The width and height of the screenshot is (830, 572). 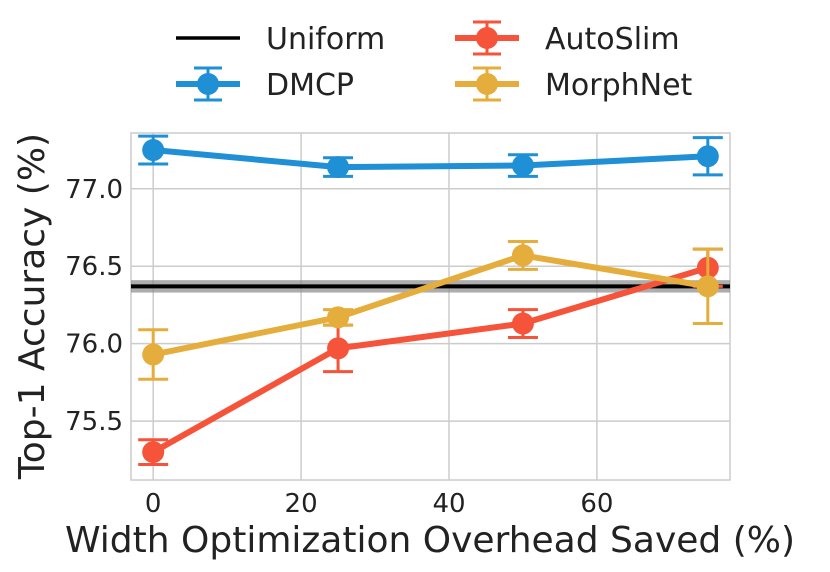 What do you see at coordinates (94, 345) in the screenshot?
I see `y-tick-label: 76.0` at bounding box center [94, 345].